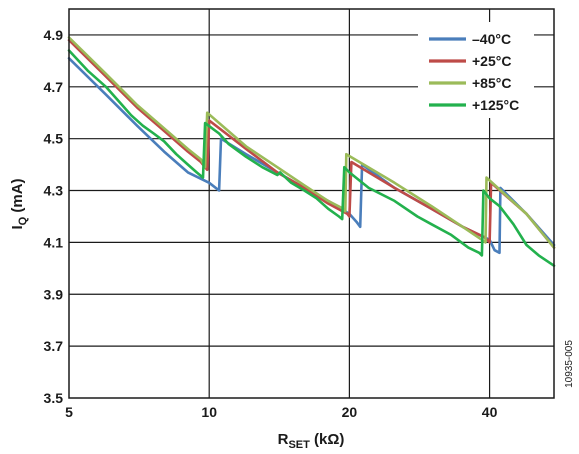 This screenshot has width=579, height=454. What do you see at coordinates (54, 87) in the screenshot?
I see `y-tick-label: 4.7` at bounding box center [54, 87].